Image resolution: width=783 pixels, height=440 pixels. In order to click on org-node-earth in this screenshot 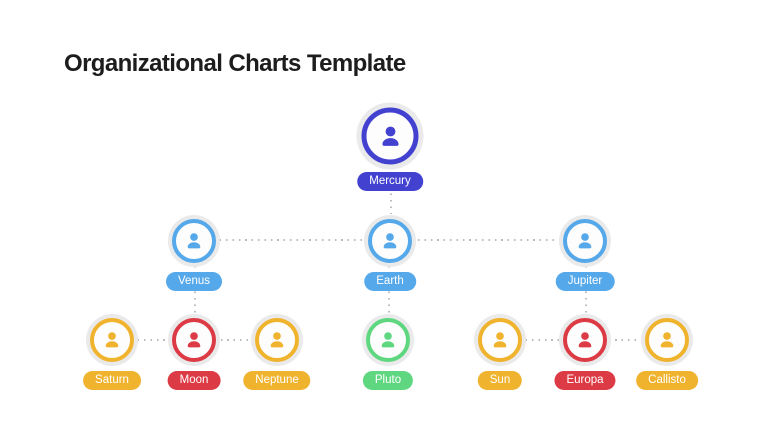, I will do `click(390, 241)`.